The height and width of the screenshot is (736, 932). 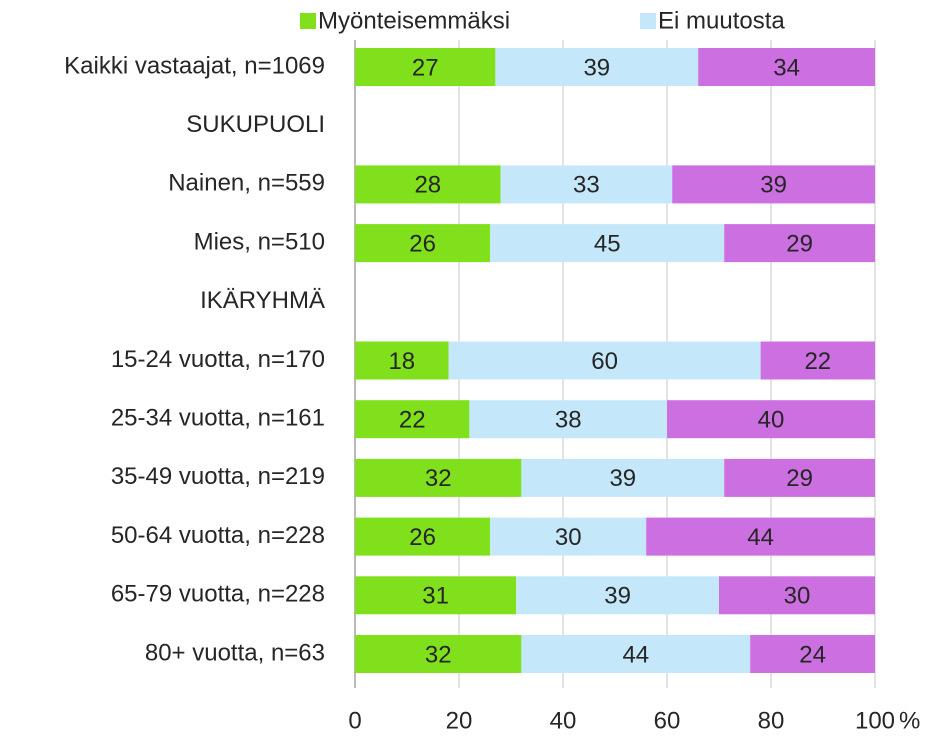 What do you see at coordinates (771, 720) in the screenshot?
I see `x-tick-label: 80` at bounding box center [771, 720].